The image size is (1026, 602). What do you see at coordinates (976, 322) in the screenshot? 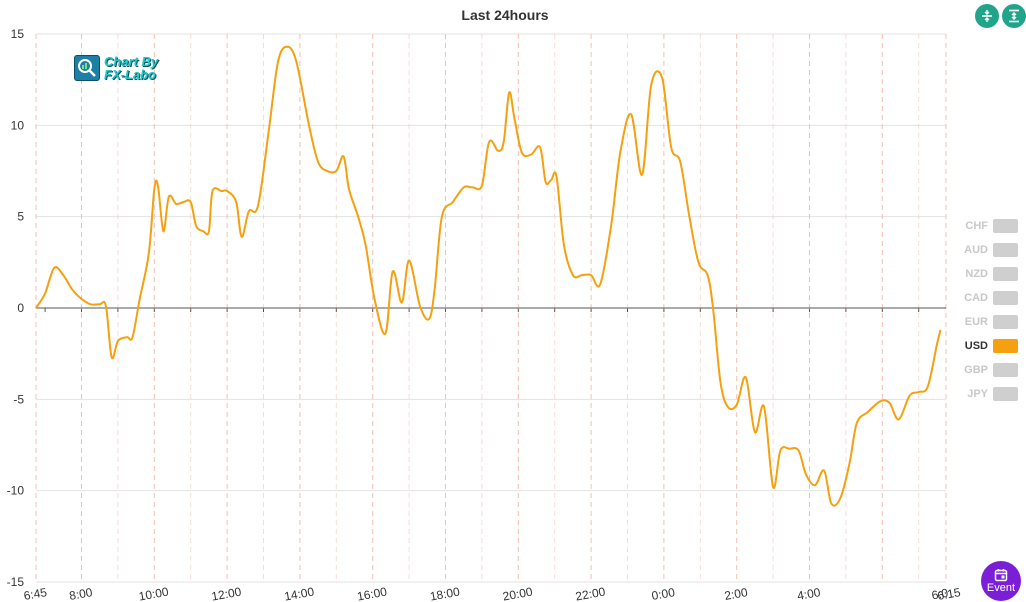
I see `legend-label: EUR` at bounding box center [976, 322].